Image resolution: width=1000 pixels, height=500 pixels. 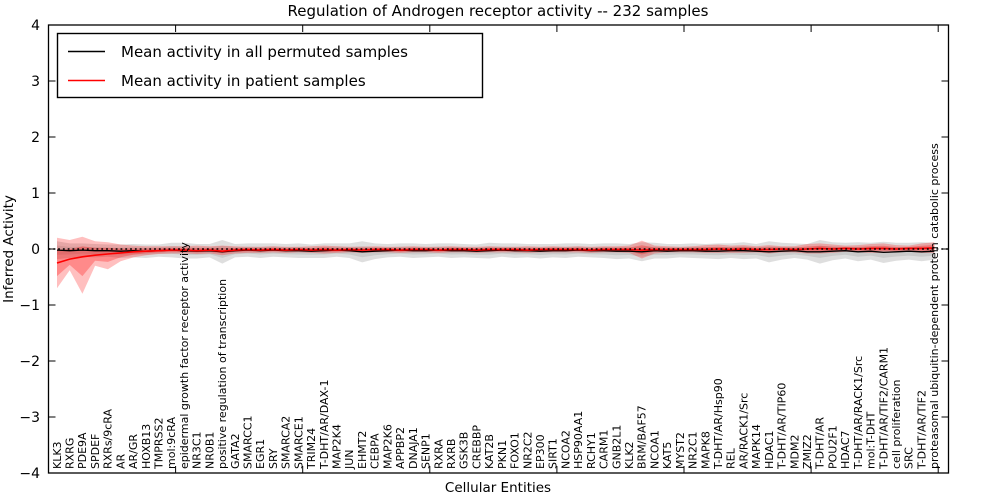 I want to click on x-category-label: REL, so click(x=731, y=458).